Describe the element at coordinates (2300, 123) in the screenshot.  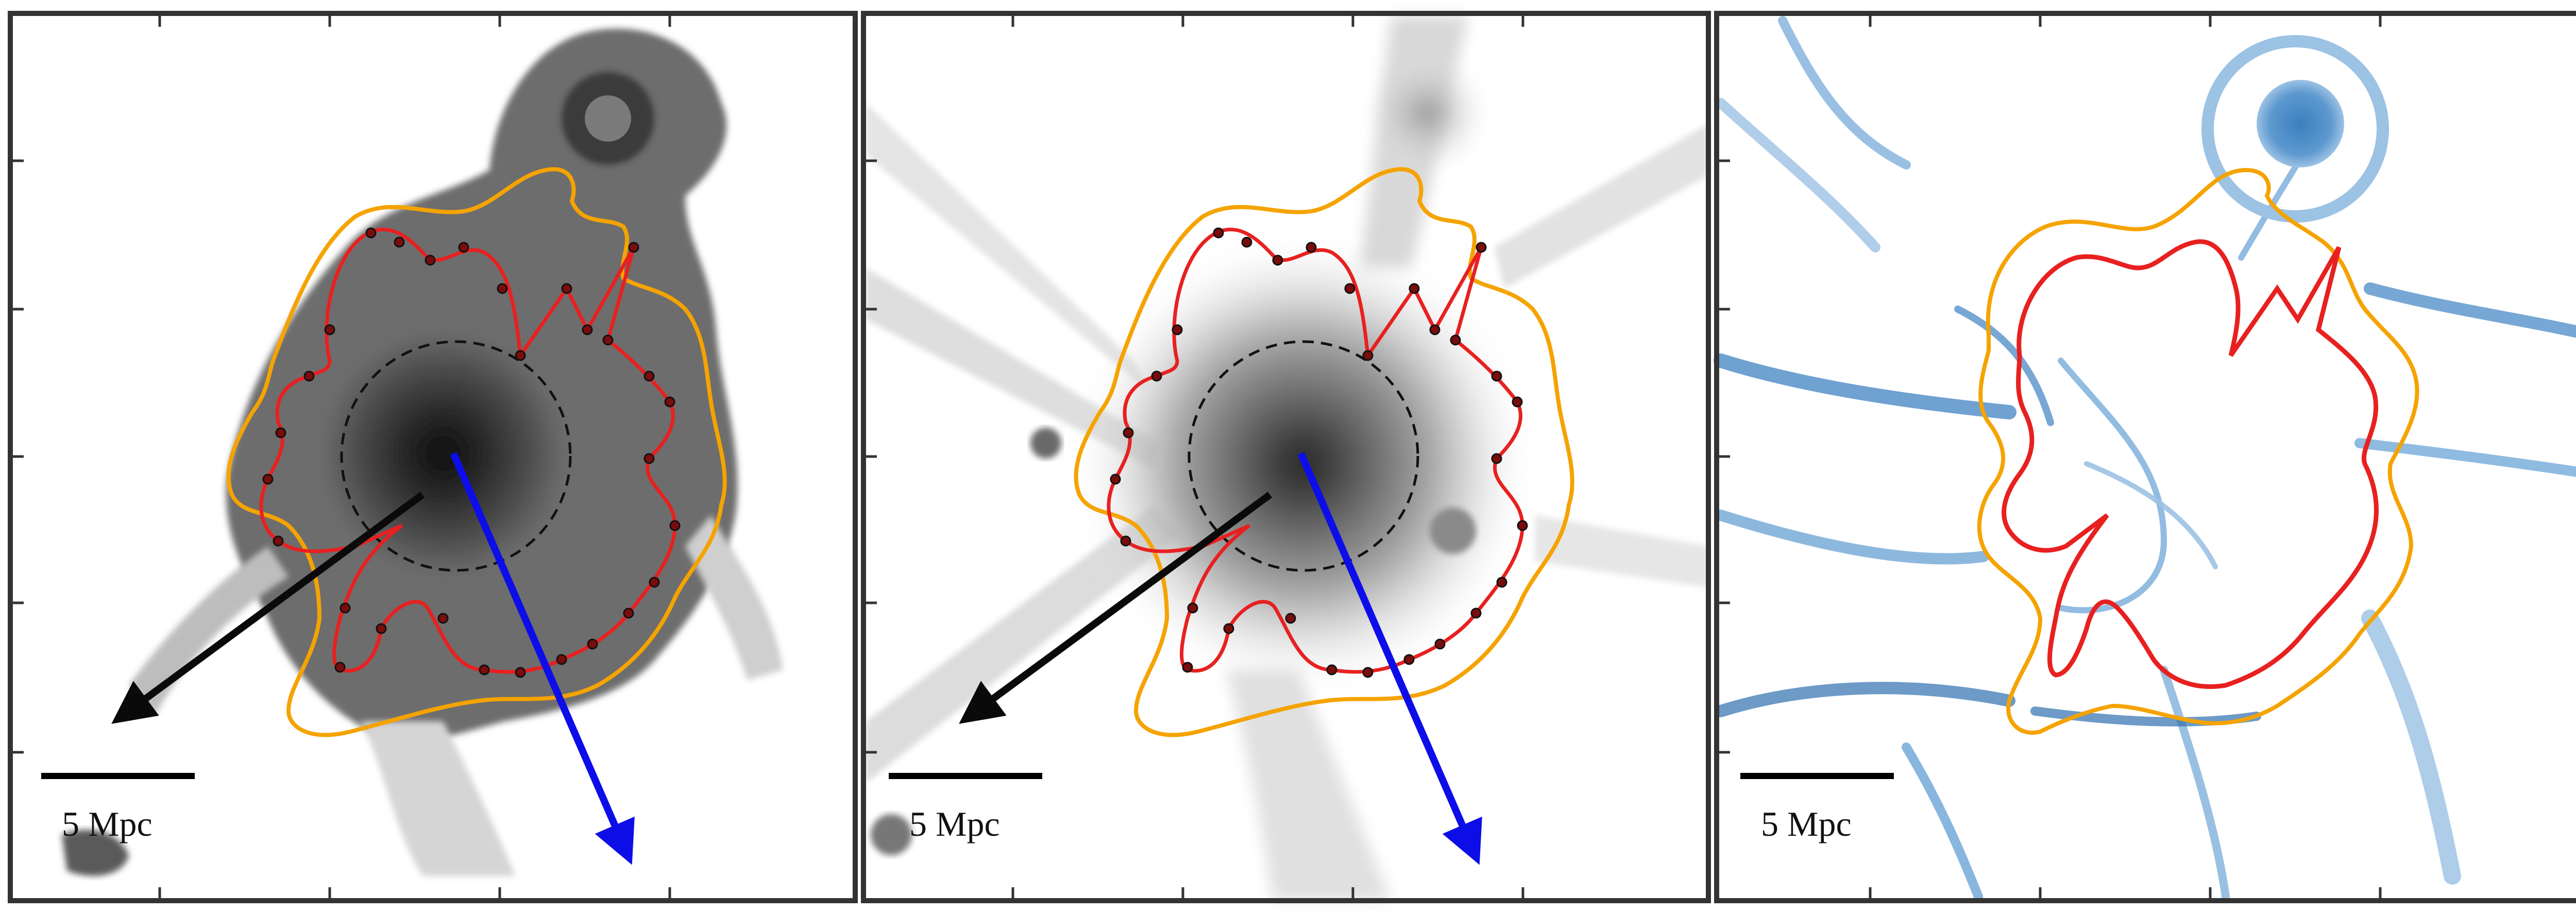
I see `shock-blob` at that location.